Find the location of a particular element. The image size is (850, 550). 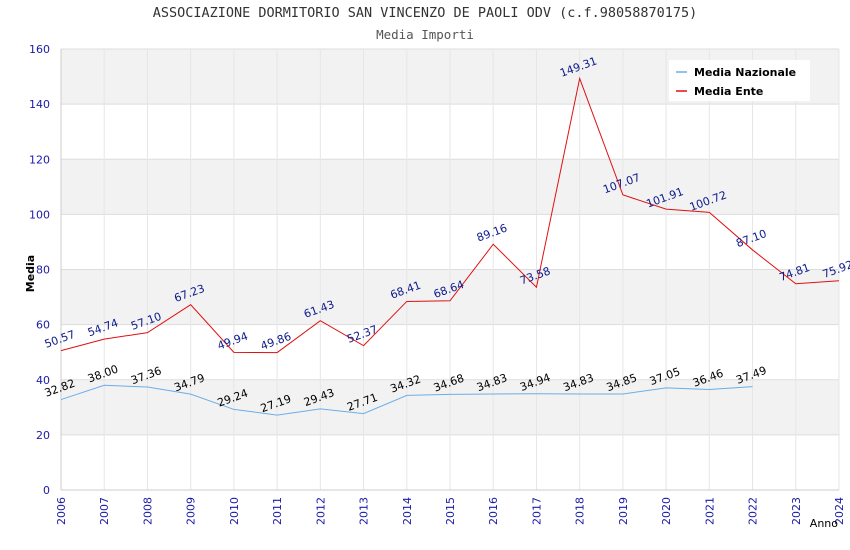

y-tick-label: 80 is located at coordinates (43, 270).